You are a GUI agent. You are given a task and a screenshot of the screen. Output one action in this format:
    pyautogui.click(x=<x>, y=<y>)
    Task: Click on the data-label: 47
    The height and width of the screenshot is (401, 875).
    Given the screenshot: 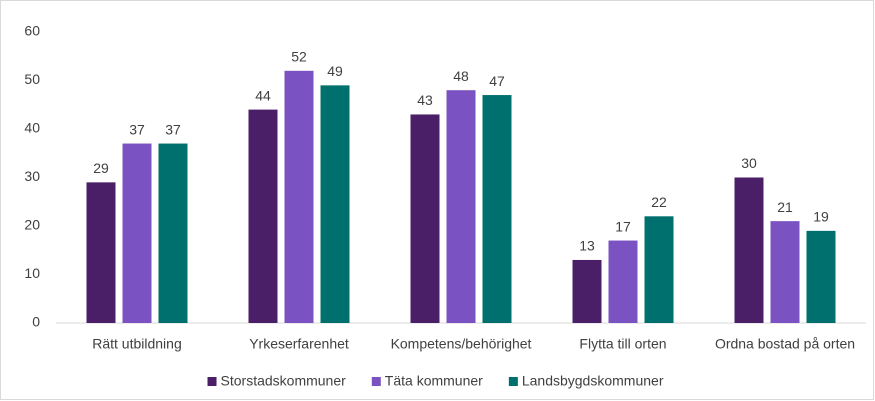 What is the action you would take?
    pyautogui.click(x=497, y=81)
    